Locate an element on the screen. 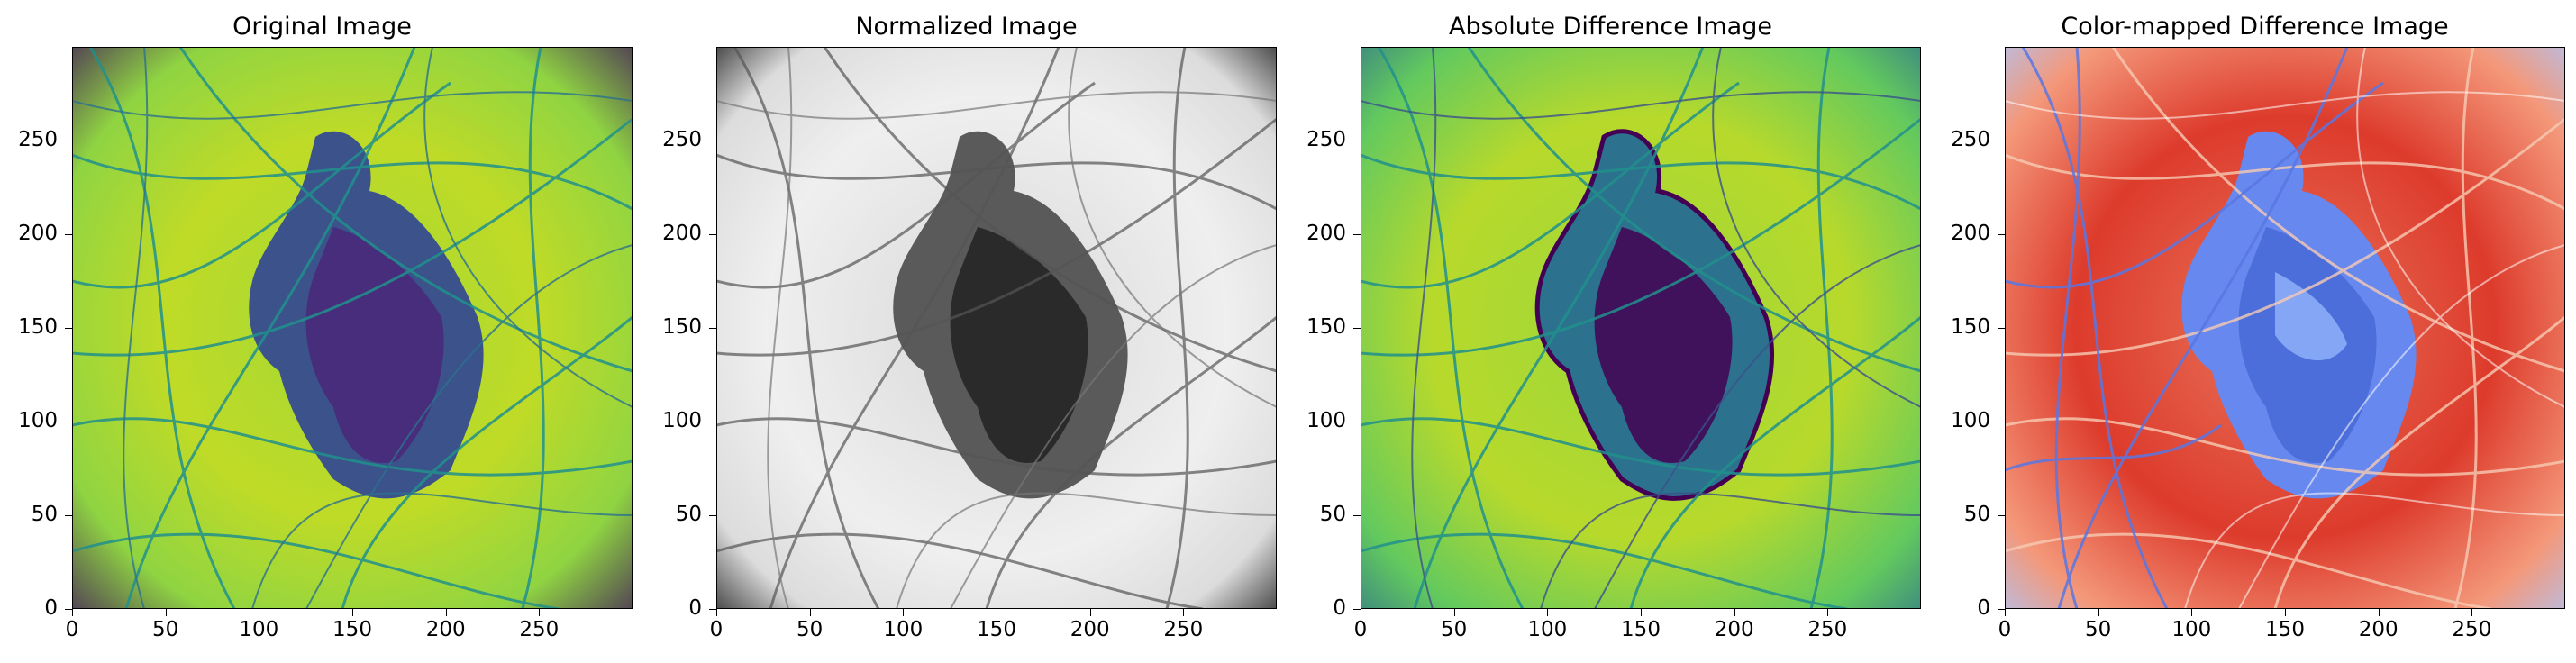  panel-title: Original Image is located at coordinates (322, 27).